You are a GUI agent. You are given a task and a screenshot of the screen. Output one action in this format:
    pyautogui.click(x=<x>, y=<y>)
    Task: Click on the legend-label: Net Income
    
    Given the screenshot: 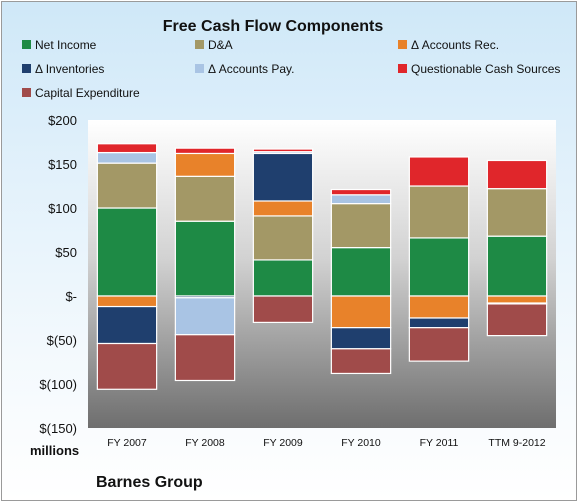 What is the action you would take?
    pyautogui.click(x=66, y=45)
    